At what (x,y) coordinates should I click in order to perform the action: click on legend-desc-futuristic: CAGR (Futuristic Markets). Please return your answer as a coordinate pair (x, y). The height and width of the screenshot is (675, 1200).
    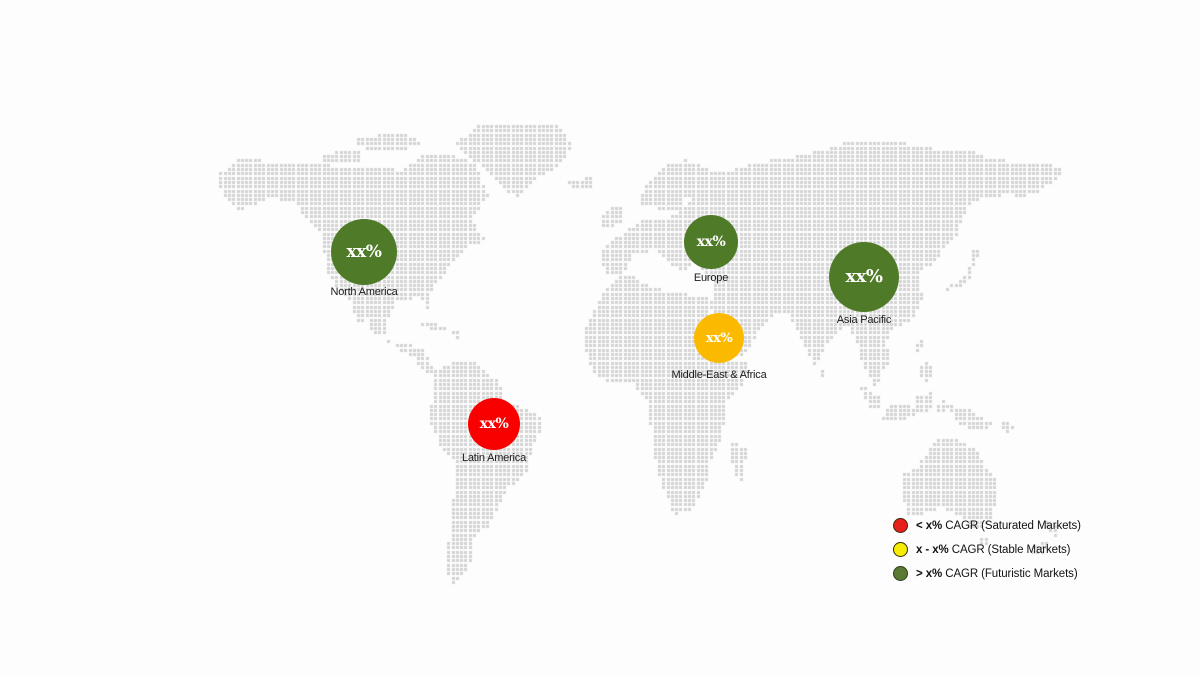
    Looking at the image, I should click on (1010, 573).